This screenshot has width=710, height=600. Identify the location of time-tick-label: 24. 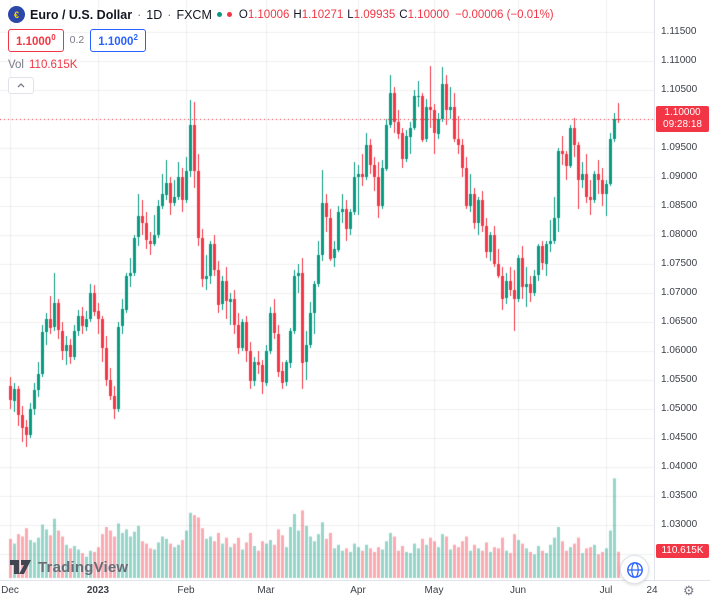
(652, 590).